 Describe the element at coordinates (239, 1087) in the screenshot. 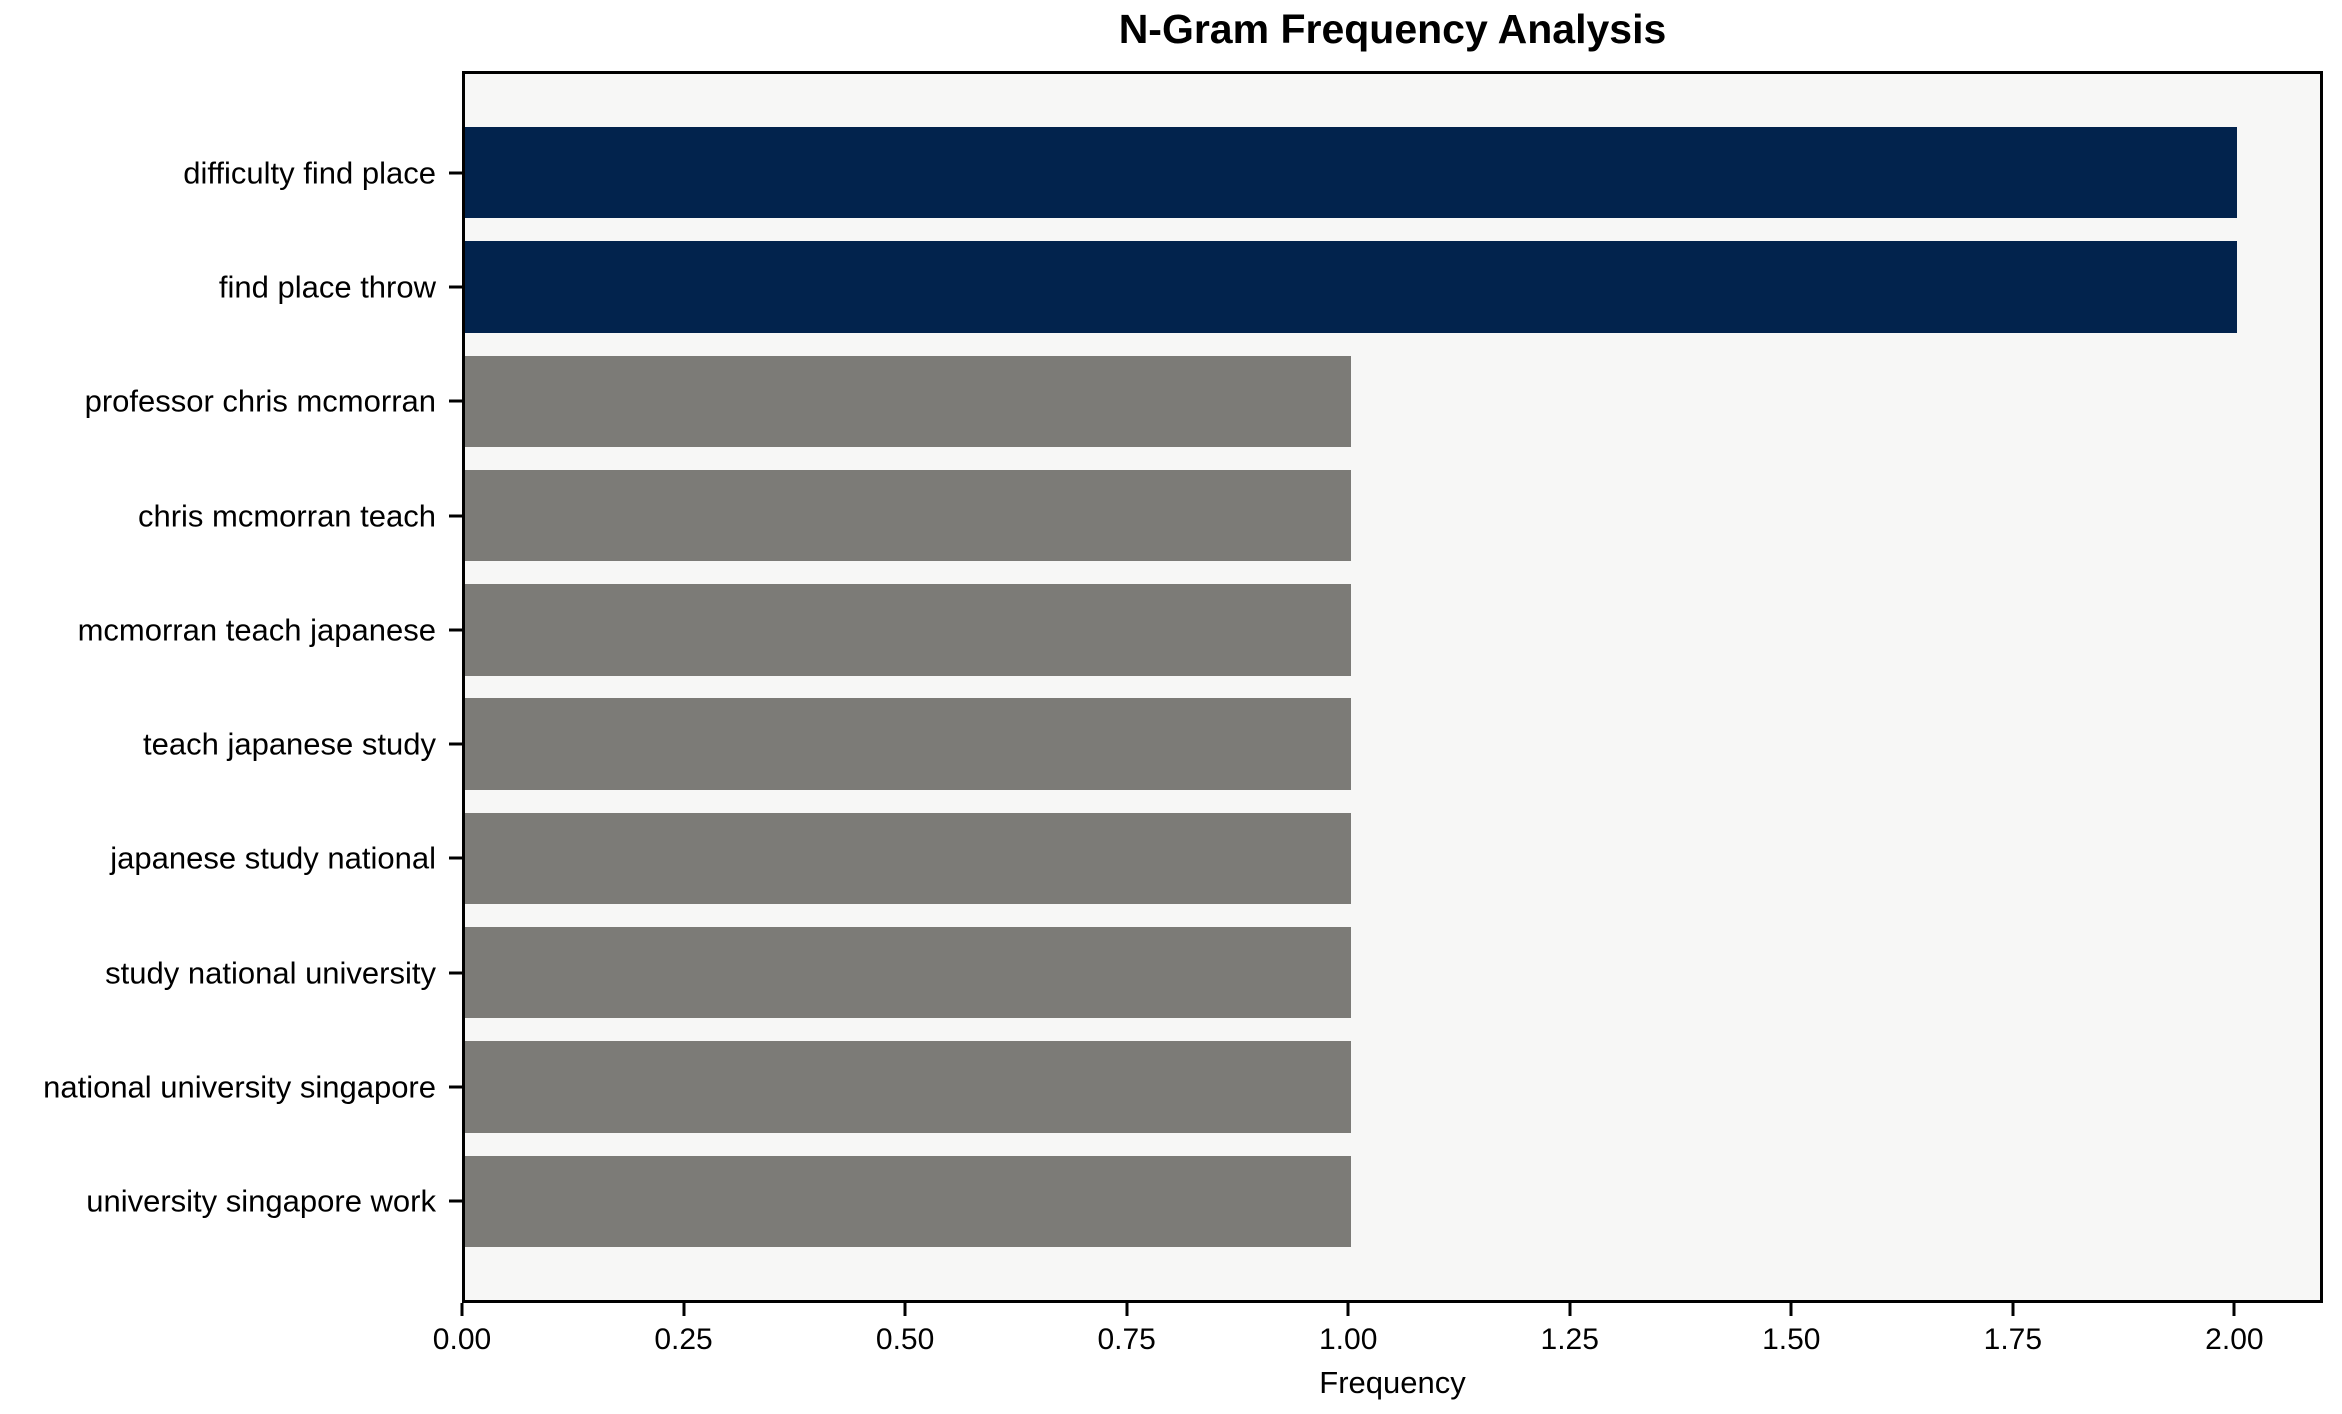

I see `y-tick-label: national university singapore` at that location.